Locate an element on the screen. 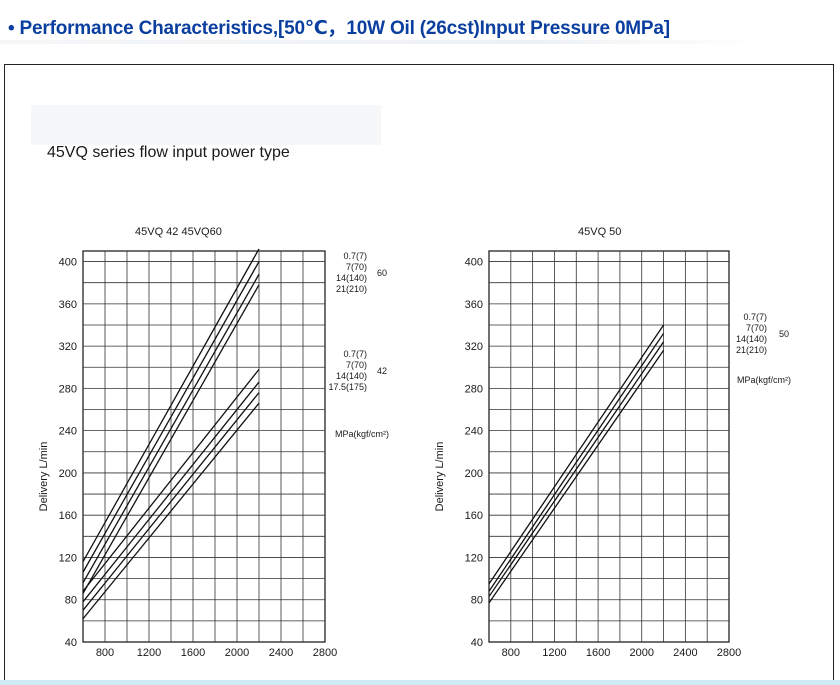  series-line-50-0.7(7) is located at coordinates (576, 454).